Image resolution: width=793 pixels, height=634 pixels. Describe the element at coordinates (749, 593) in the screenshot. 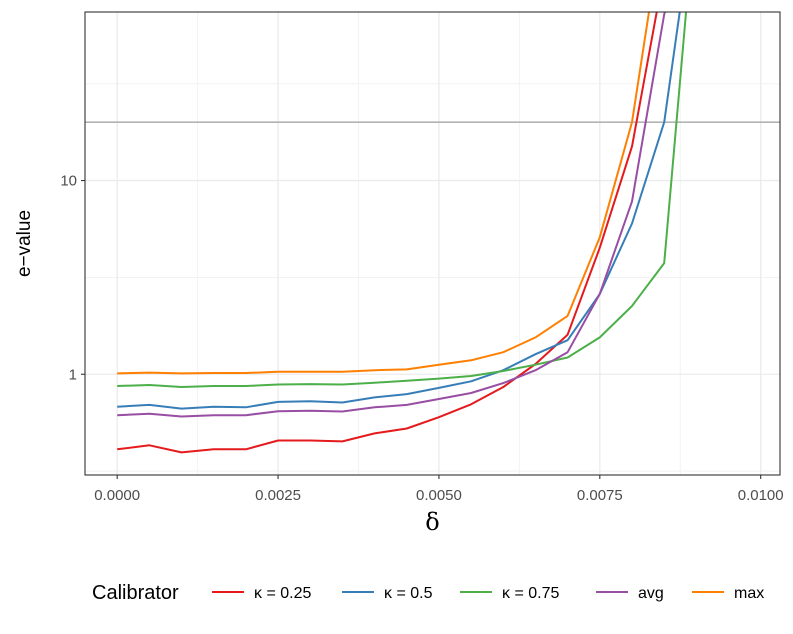

I see `legend-label-5: max` at that location.